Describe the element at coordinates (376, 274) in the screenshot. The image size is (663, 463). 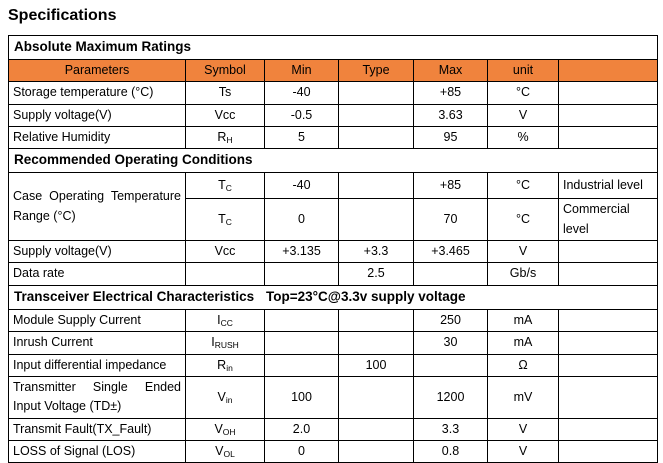
I see `type-cell: 2.5` at that location.